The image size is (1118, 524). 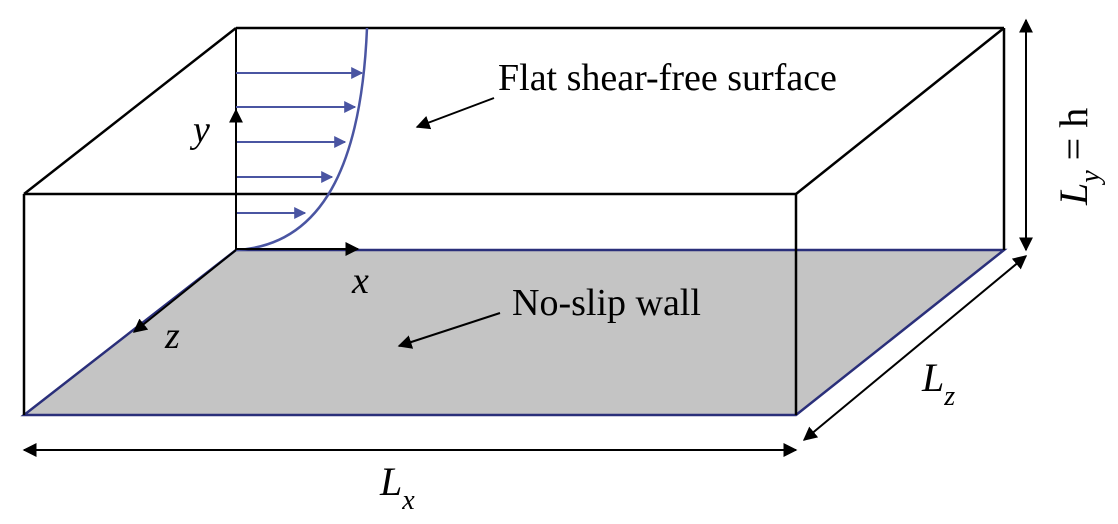 I want to click on axis-label-y: y, so click(x=199, y=130).